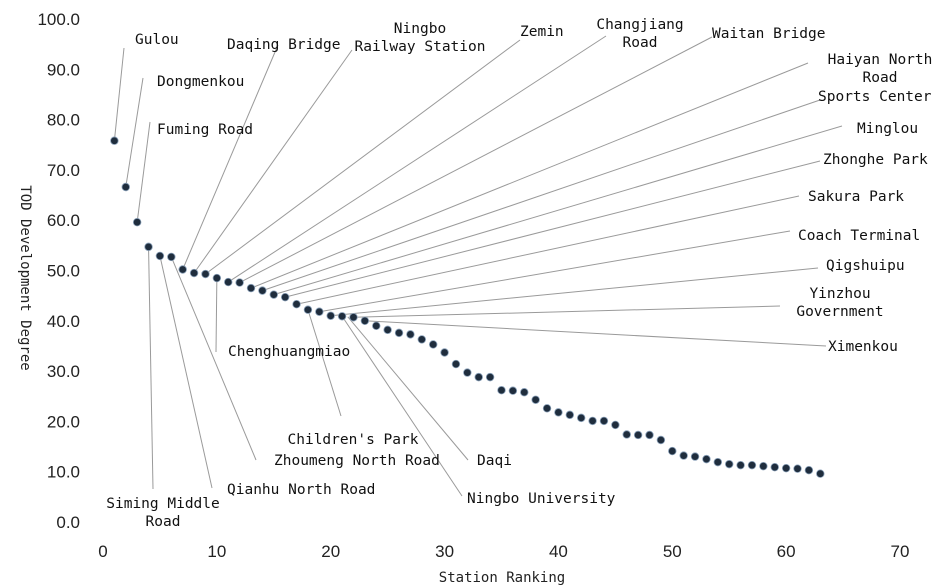 The image size is (941, 587). I want to click on y-tick-label: 40.0, so click(63, 321).